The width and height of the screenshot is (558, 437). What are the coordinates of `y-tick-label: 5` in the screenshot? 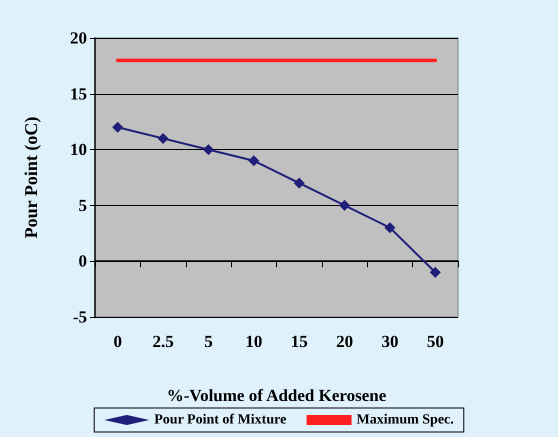 It's located at (82, 205).